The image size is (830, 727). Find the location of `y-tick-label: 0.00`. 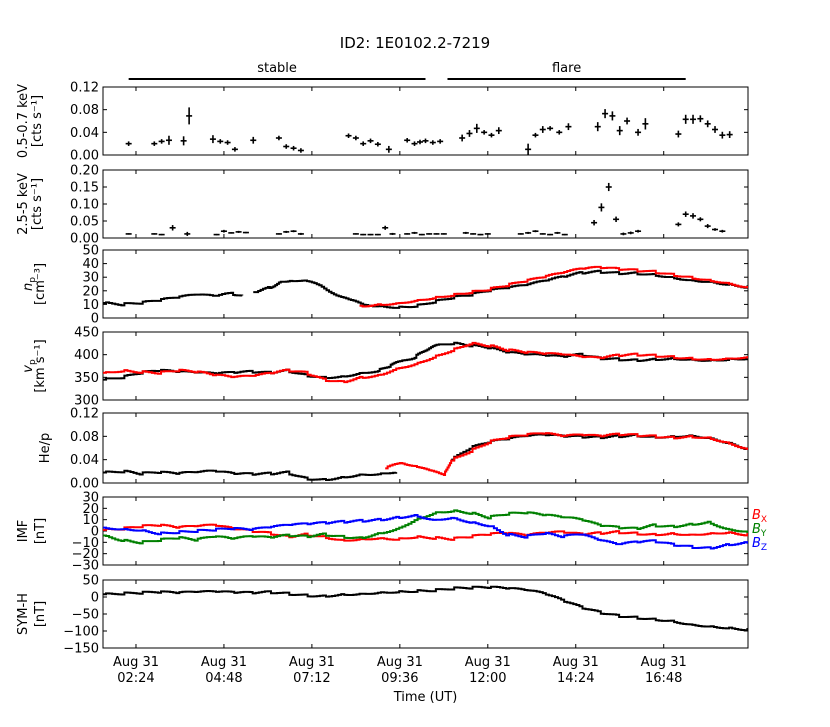

y-tick-label: 0.00 is located at coordinates (84, 239).